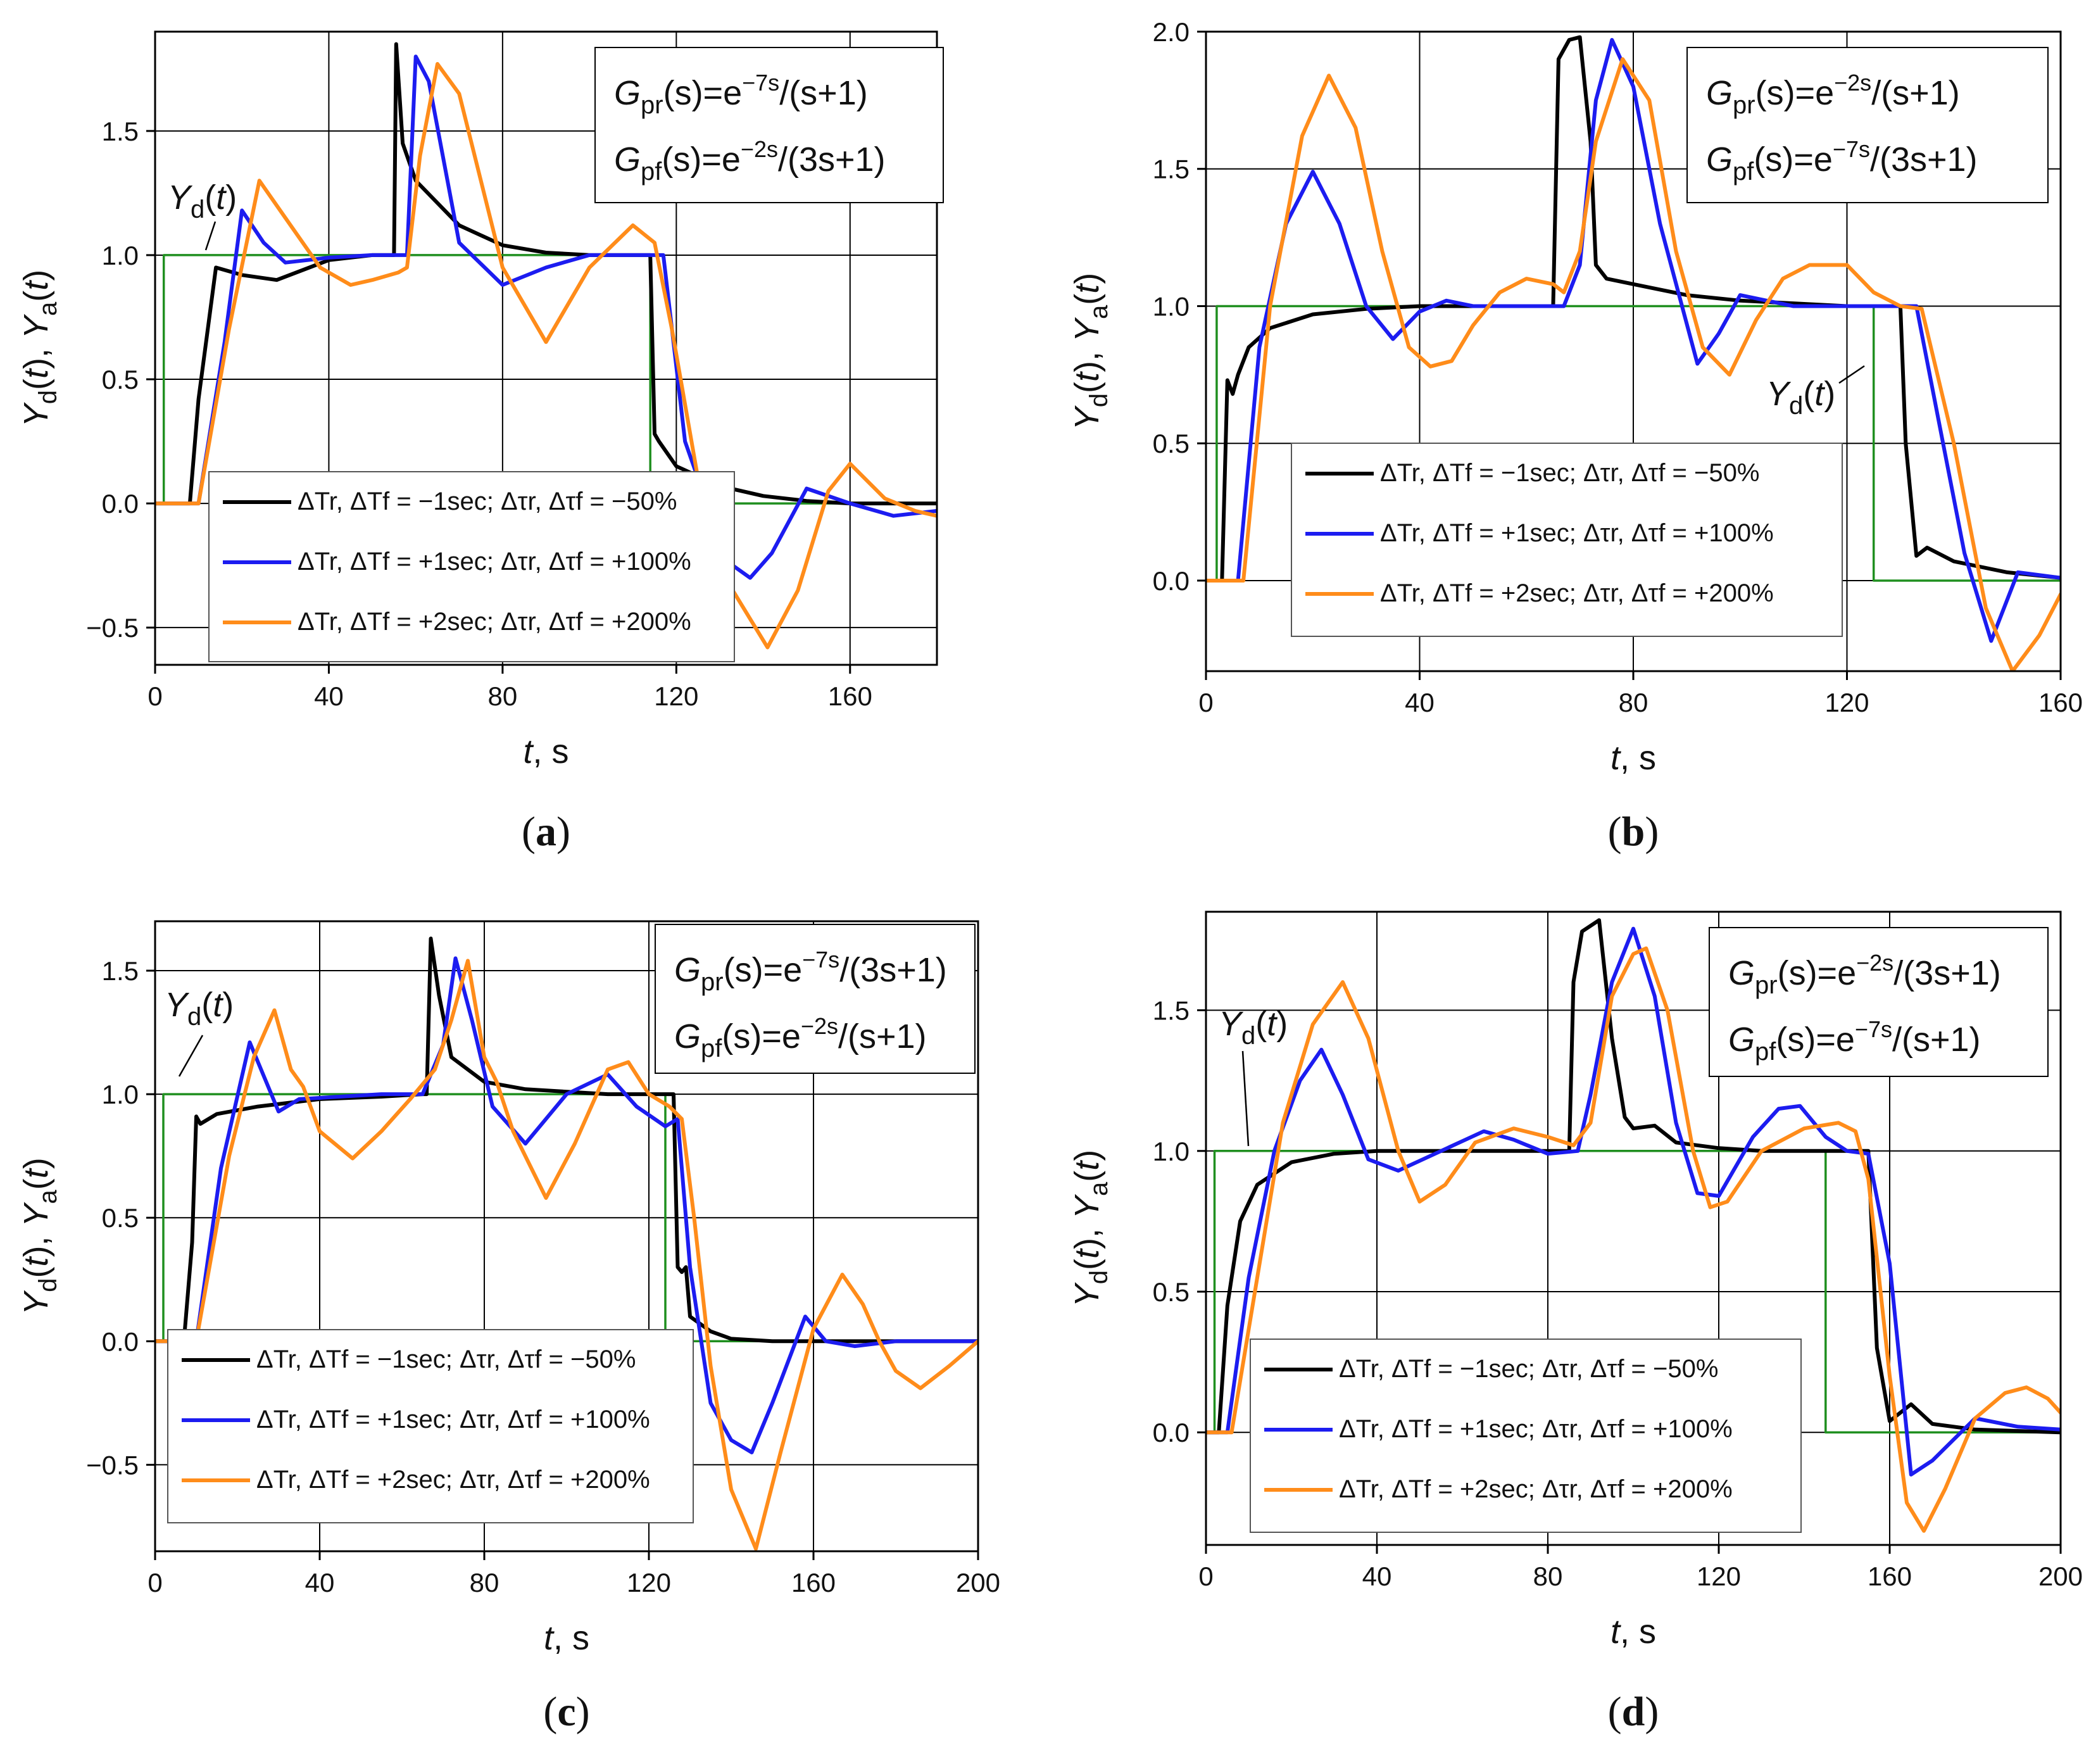 This screenshot has width=2091, height=1764. I want to click on formula-pr: Gpr(s)=e−2s/(3s+1), so click(1864, 974).